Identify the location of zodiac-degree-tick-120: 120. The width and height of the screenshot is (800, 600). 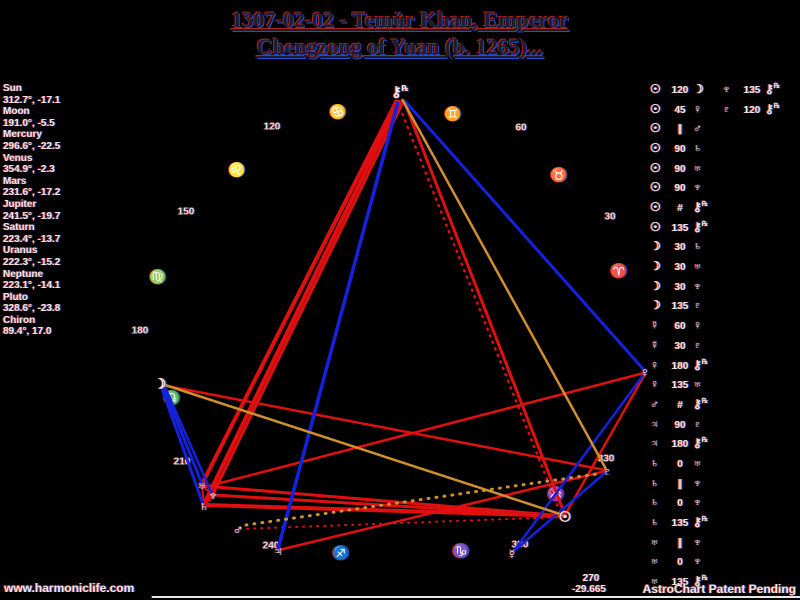
(272, 127).